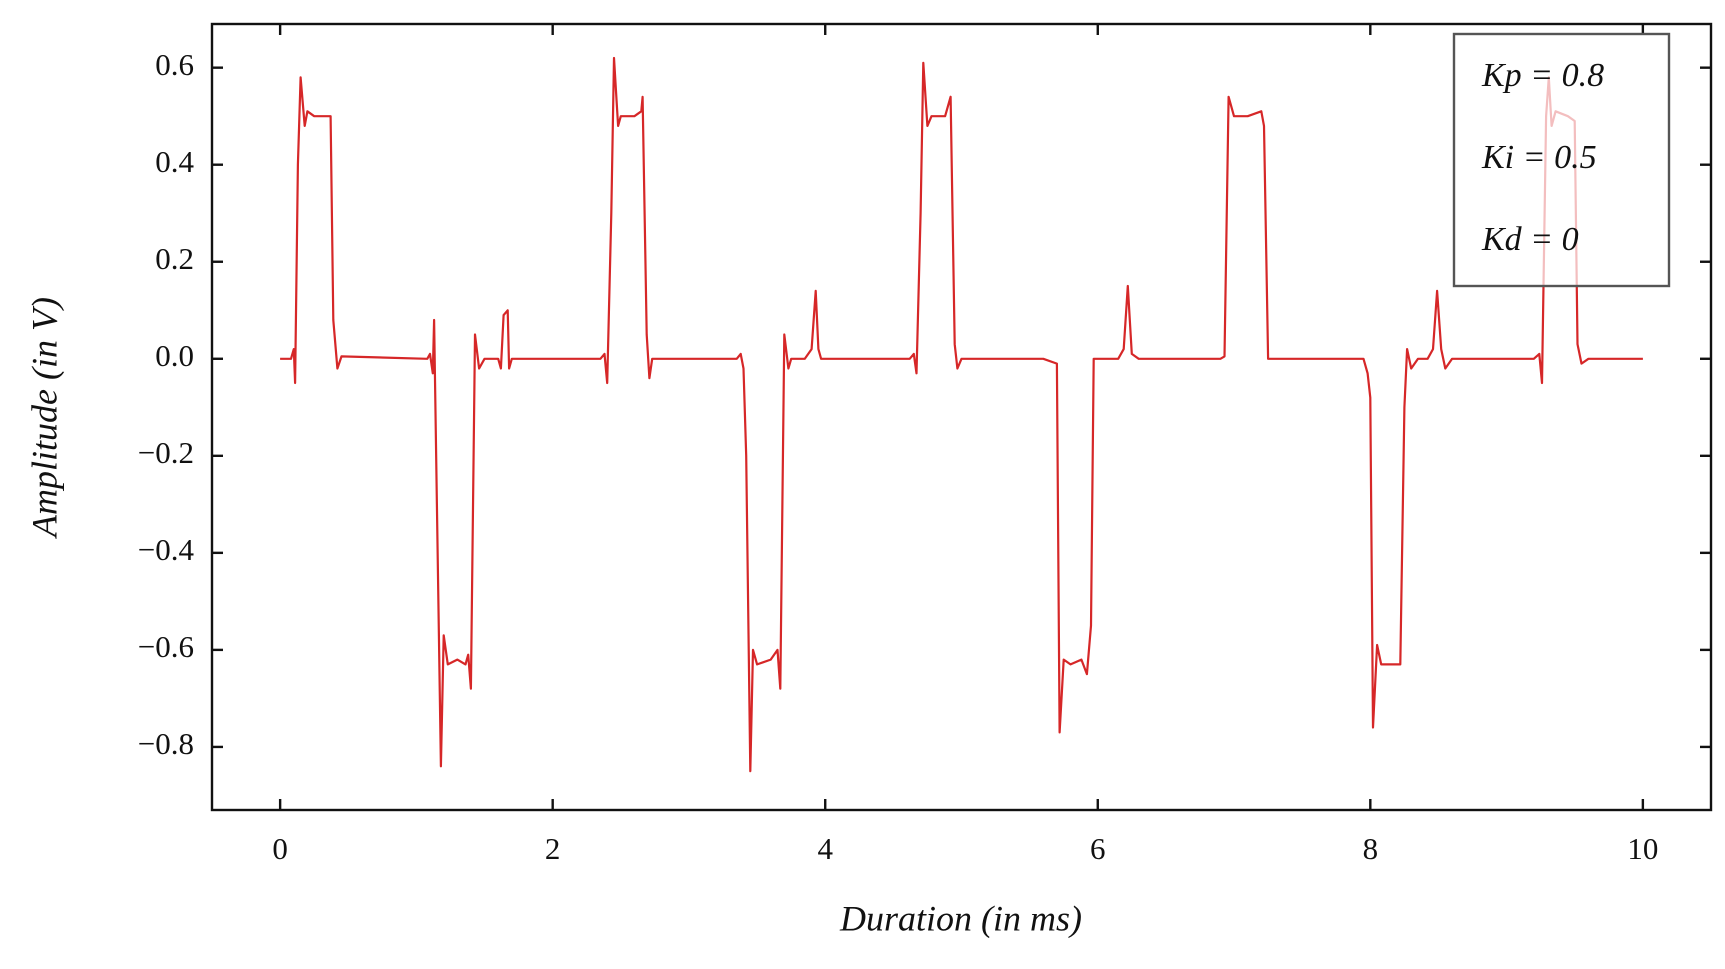  What do you see at coordinates (174, 64) in the screenshot?
I see `y-tick-label: 0.6` at bounding box center [174, 64].